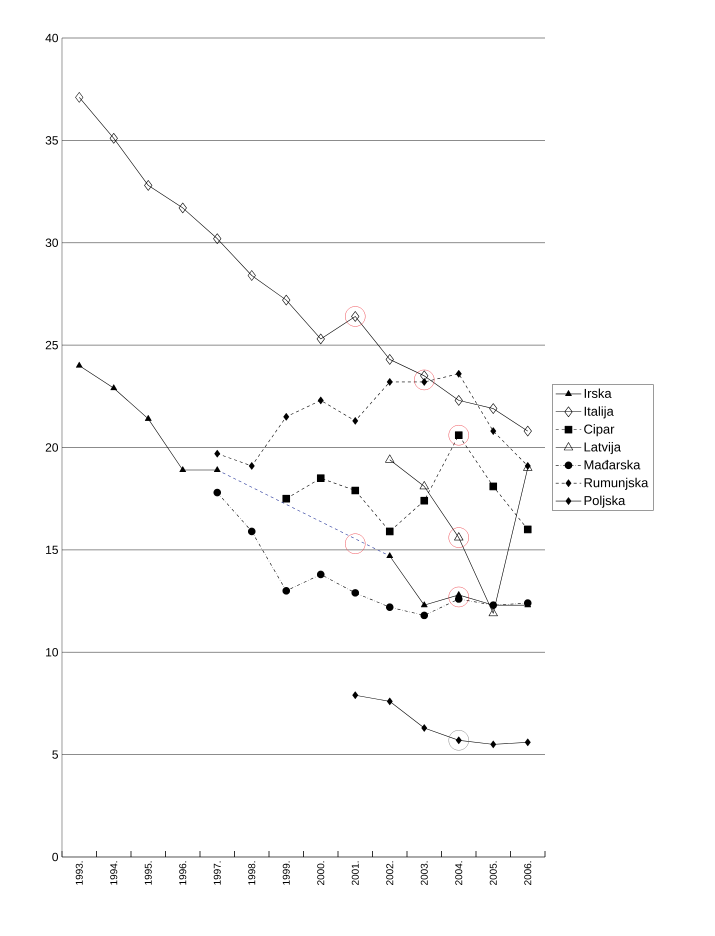 The image size is (715, 936). Describe the element at coordinates (320, 873) in the screenshot. I see `x-tick-label: 2000.` at that location.